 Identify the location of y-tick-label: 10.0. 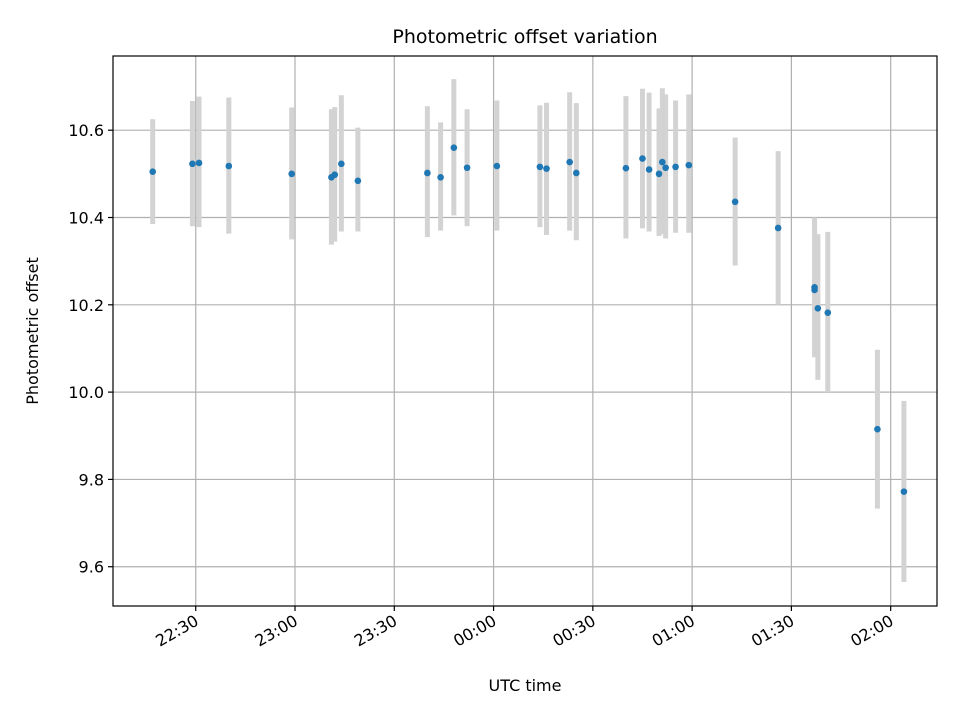
(86, 392).